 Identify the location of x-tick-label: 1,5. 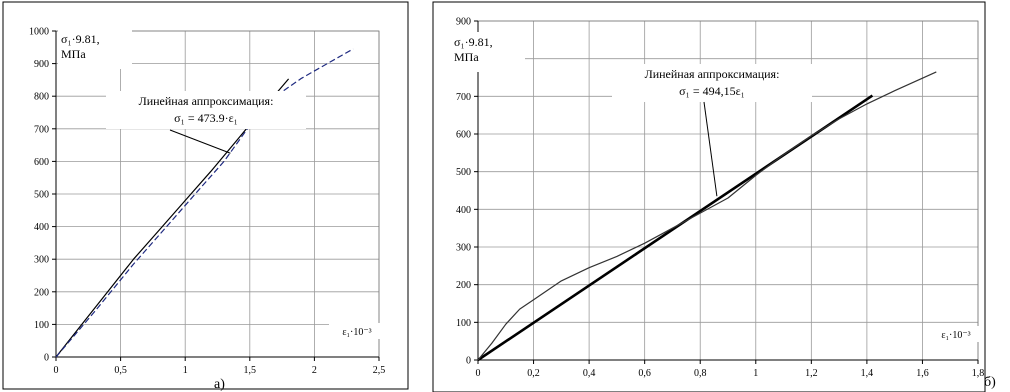
(250, 370).